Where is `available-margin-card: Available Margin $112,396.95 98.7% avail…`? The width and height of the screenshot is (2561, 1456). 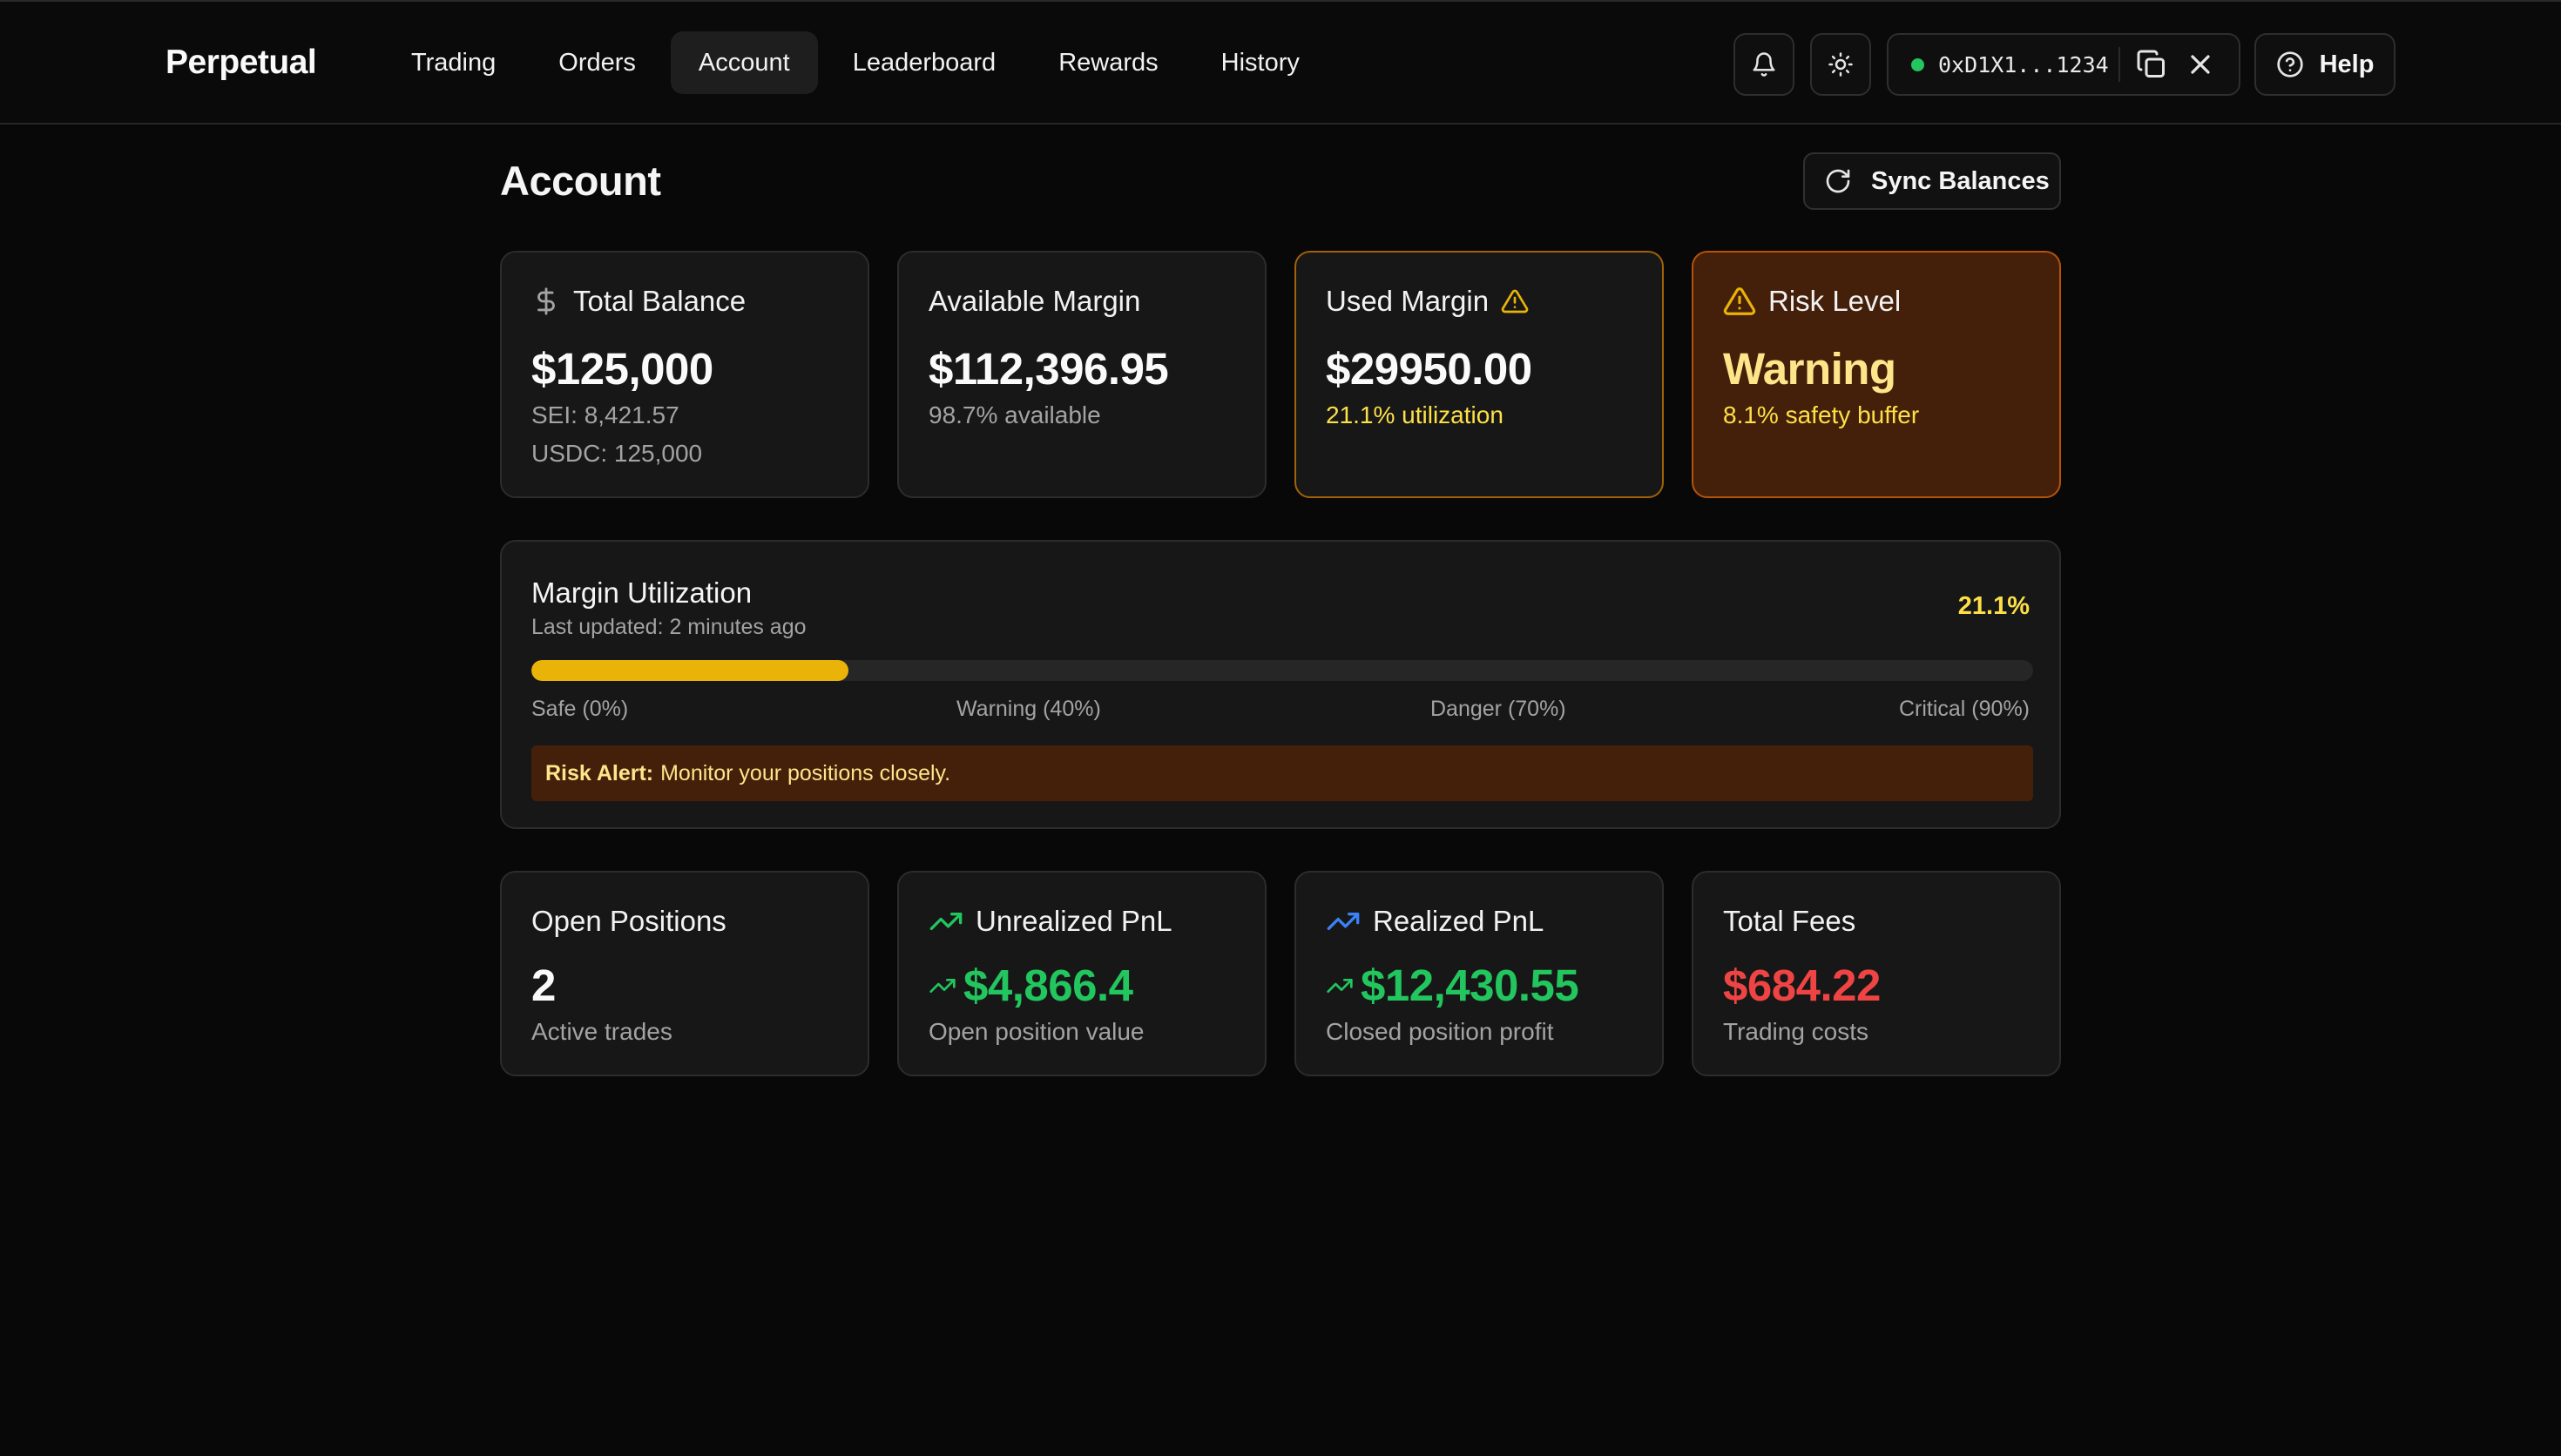 available-margin-card: Available Margin $112,396.95 98.7% avail… is located at coordinates (1082, 374).